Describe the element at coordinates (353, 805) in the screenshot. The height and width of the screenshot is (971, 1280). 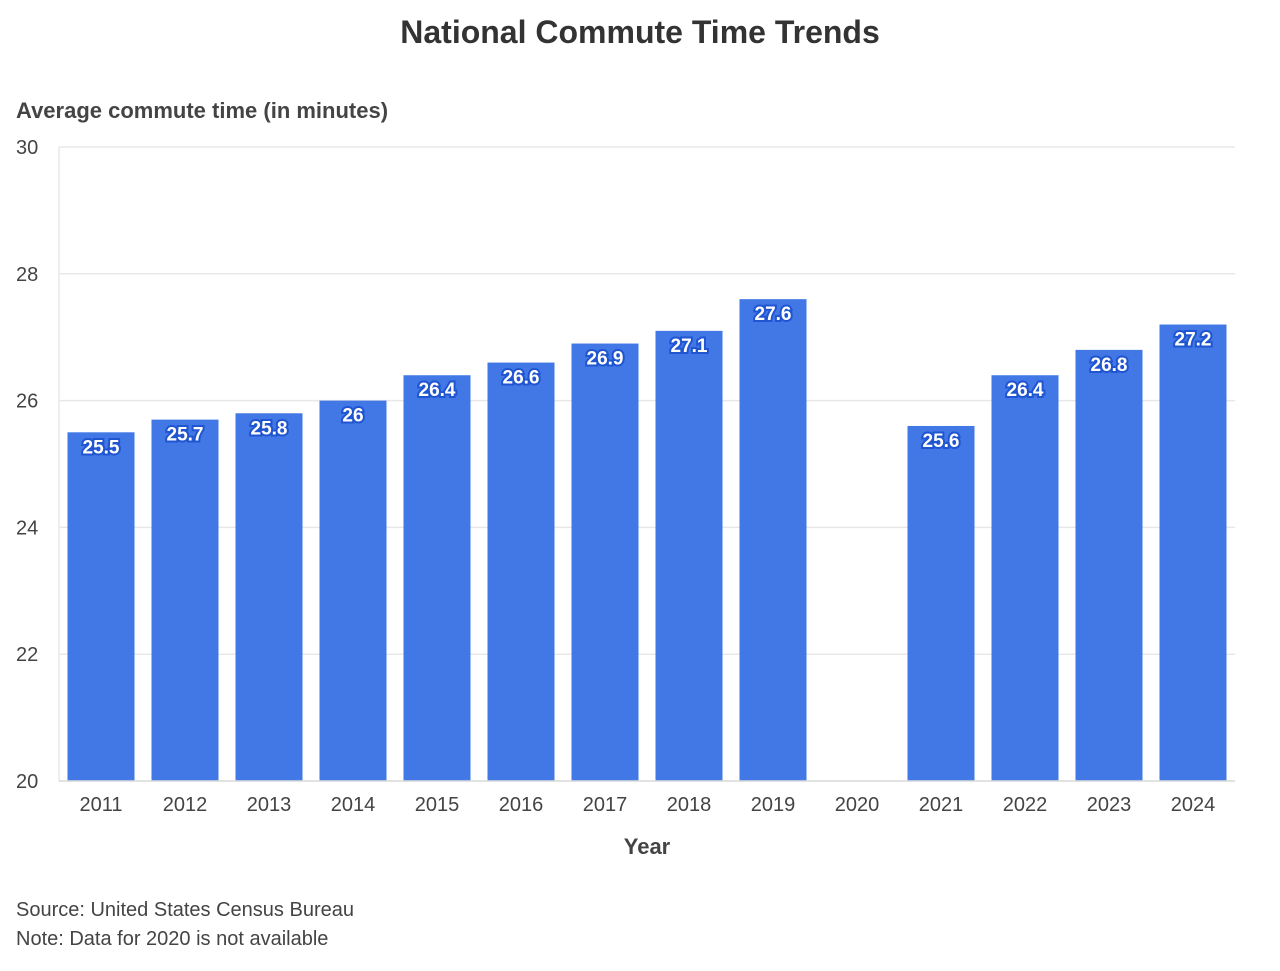
I see `x-tick-label: 2014` at that location.